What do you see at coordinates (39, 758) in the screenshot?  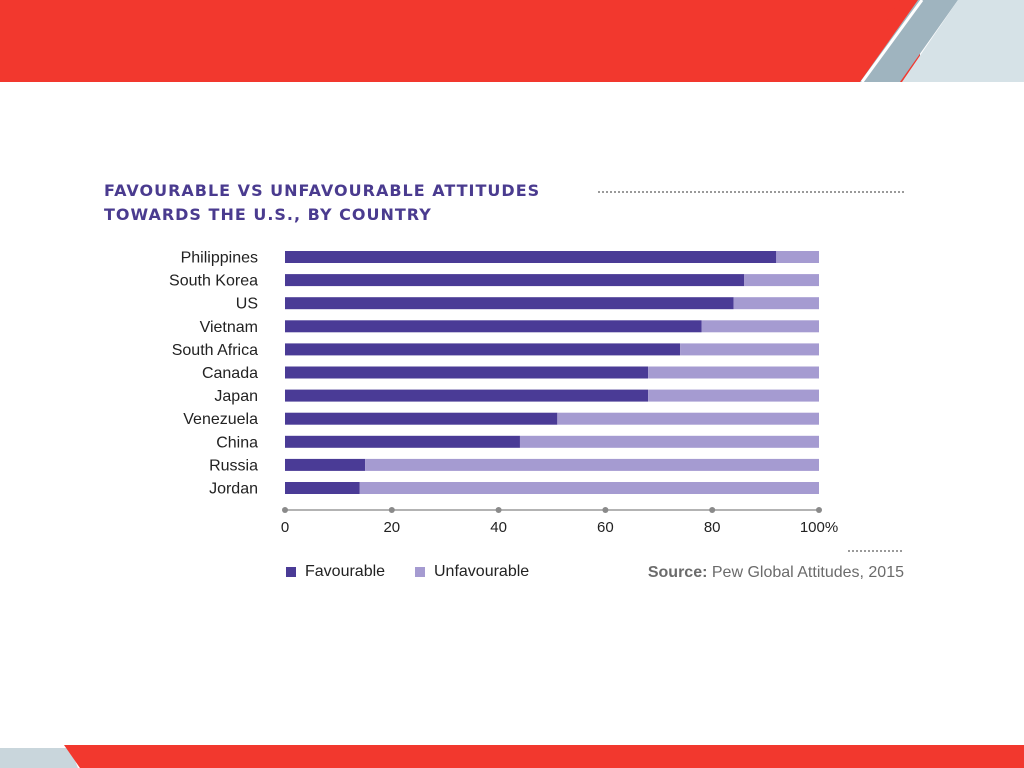 I see `bottom-banner-grey` at bounding box center [39, 758].